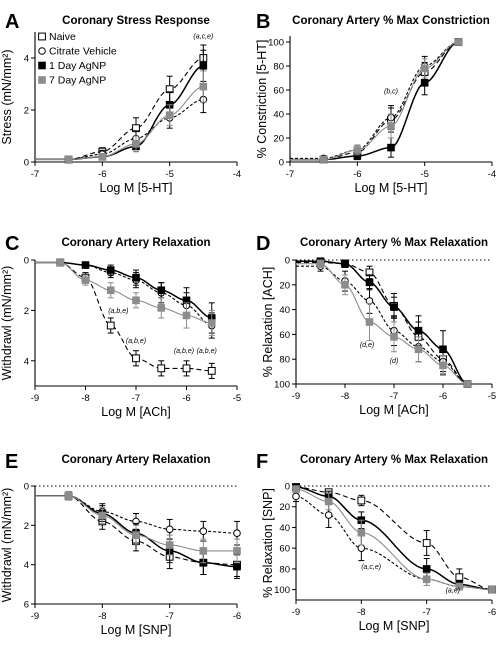 The width and height of the screenshot is (500, 646). What do you see at coordinates (268, 322) in the screenshot?
I see `y-axis-label: % Relaxation [ACH]` at bounding box center [268, 322].